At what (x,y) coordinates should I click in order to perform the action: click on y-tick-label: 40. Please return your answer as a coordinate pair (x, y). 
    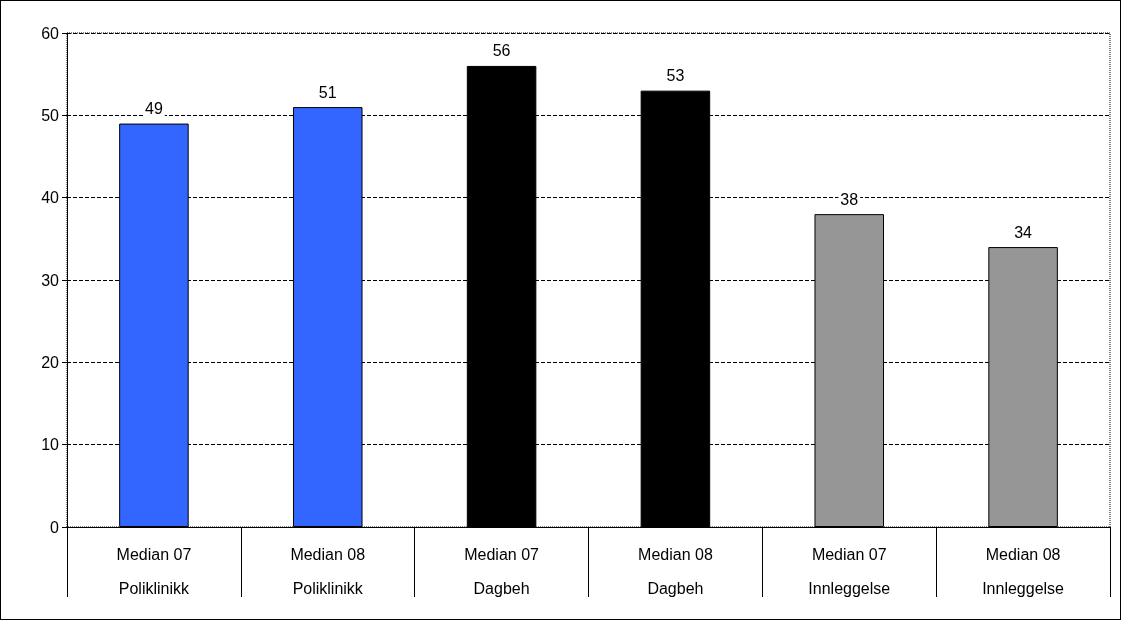
    Looking at the image, I should click on (50, 198).